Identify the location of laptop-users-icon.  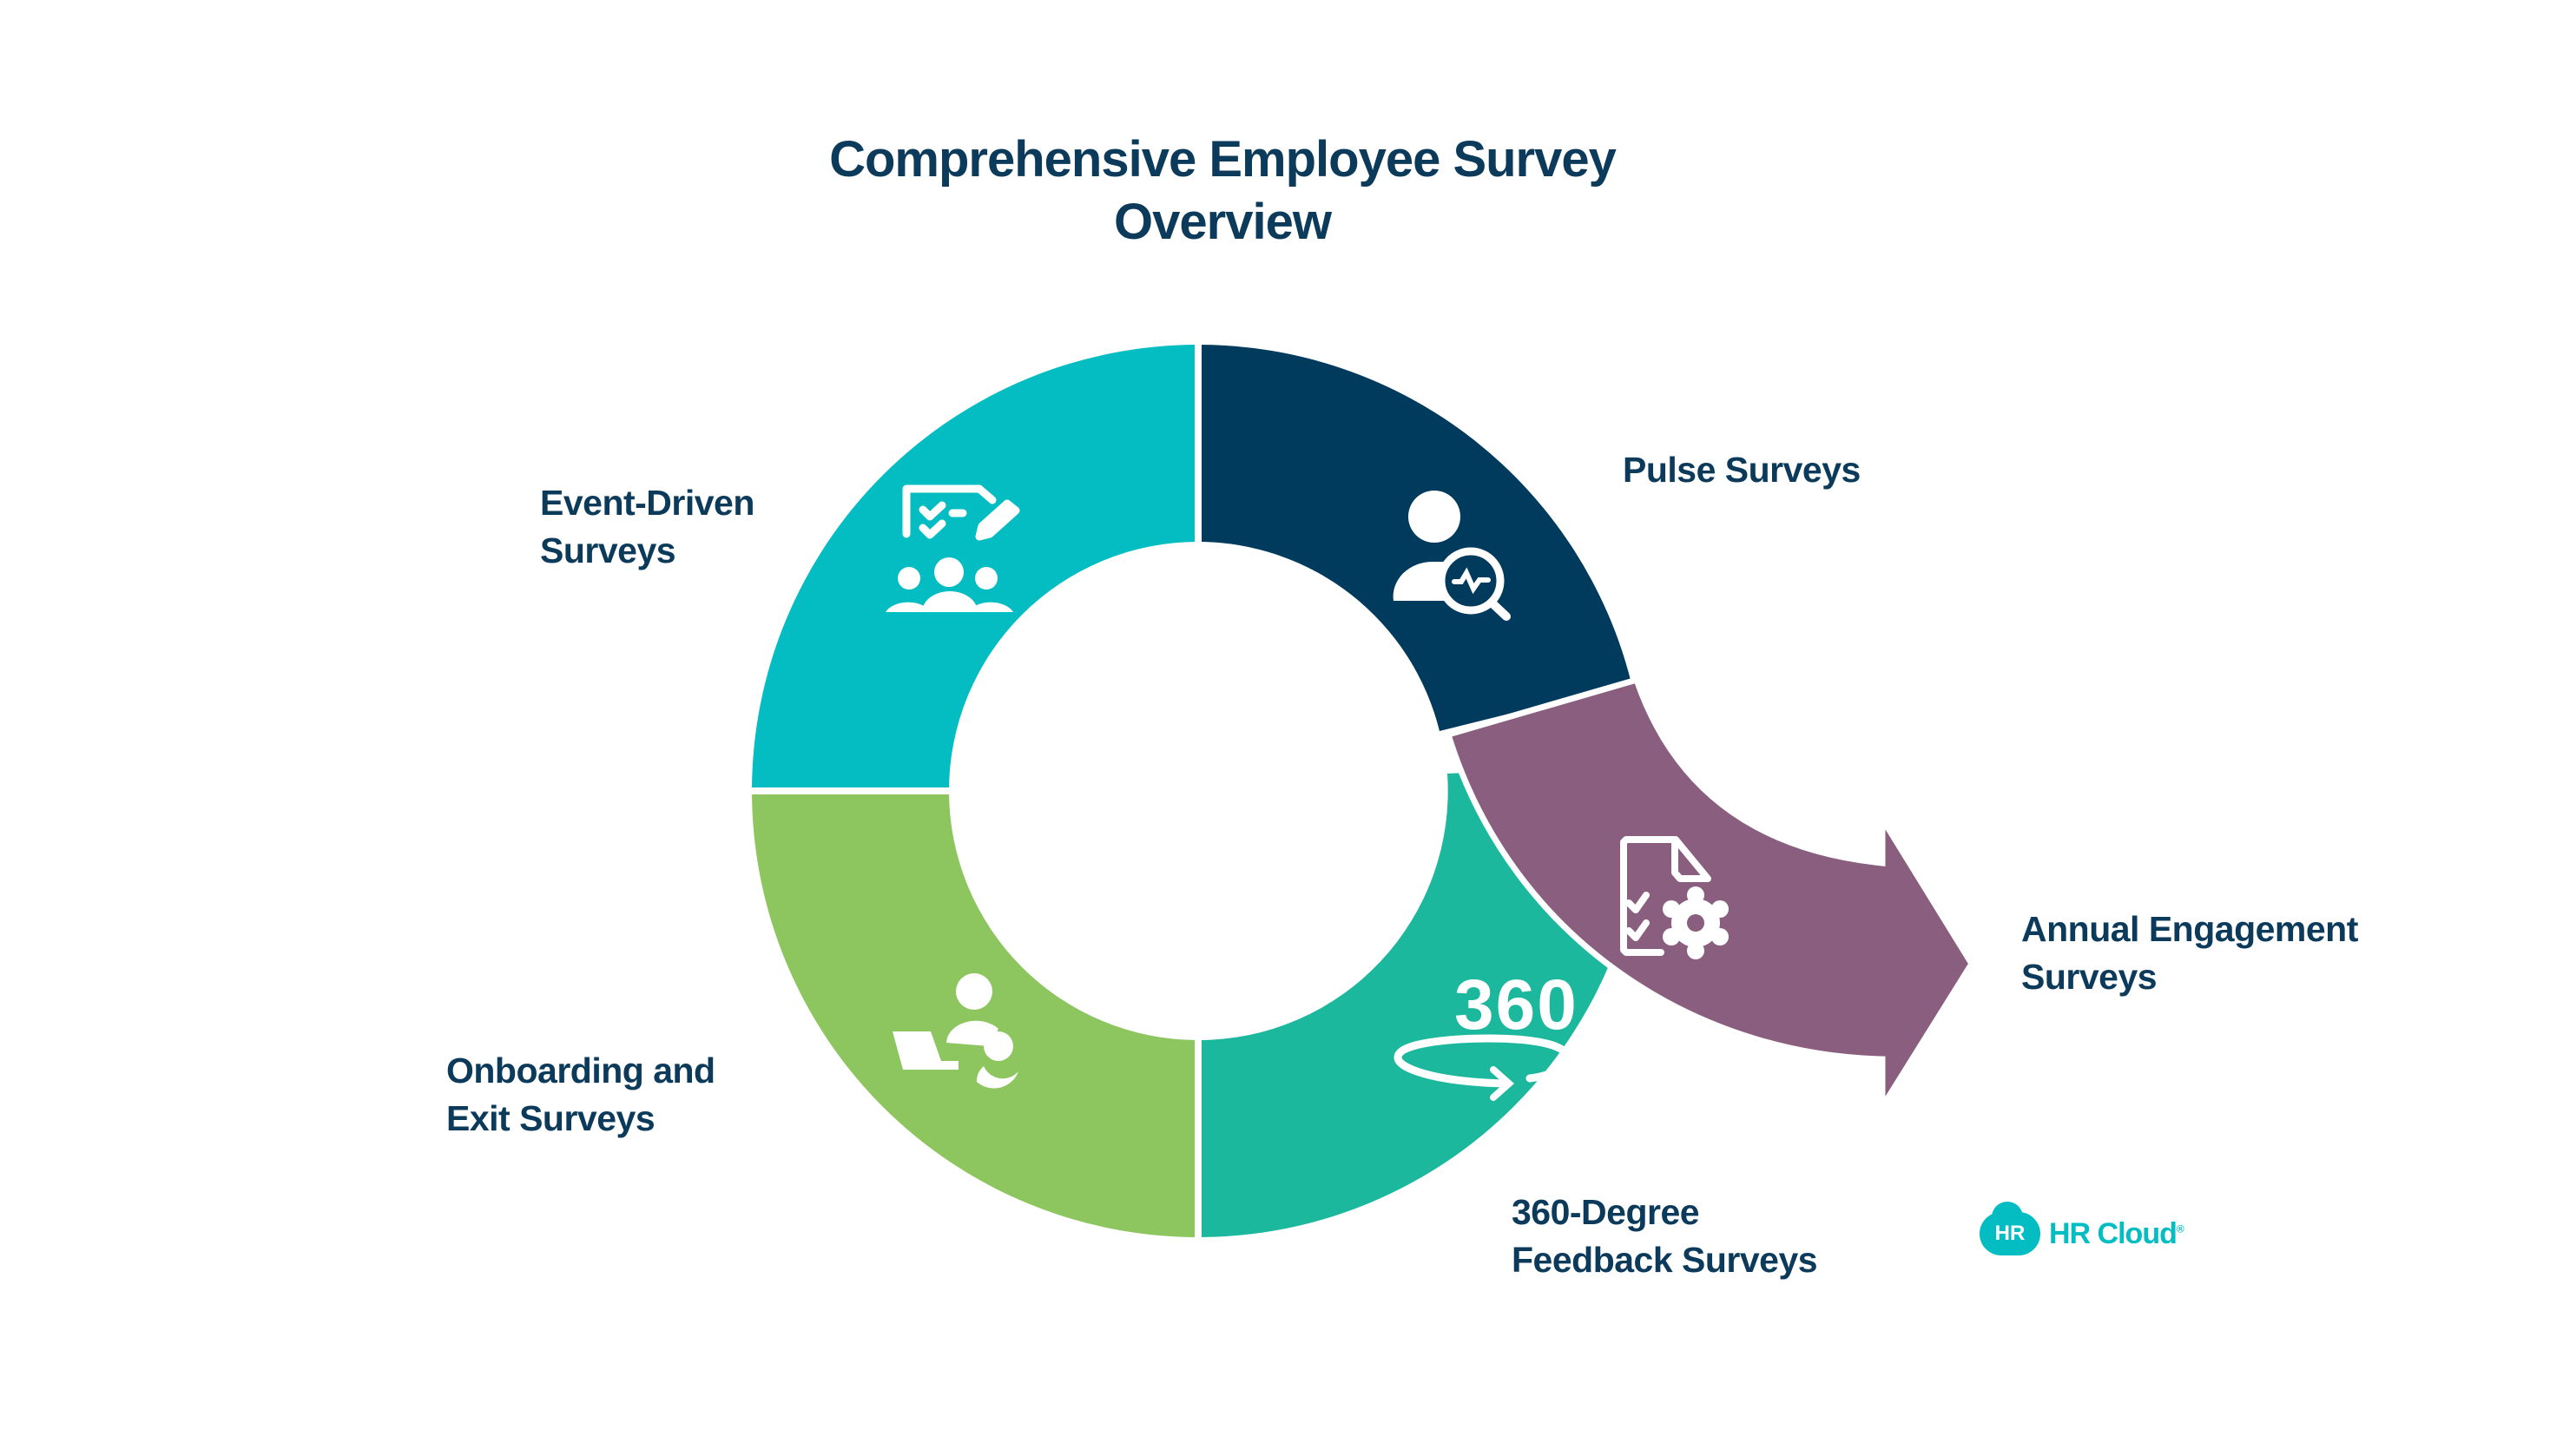
(955, 1031).